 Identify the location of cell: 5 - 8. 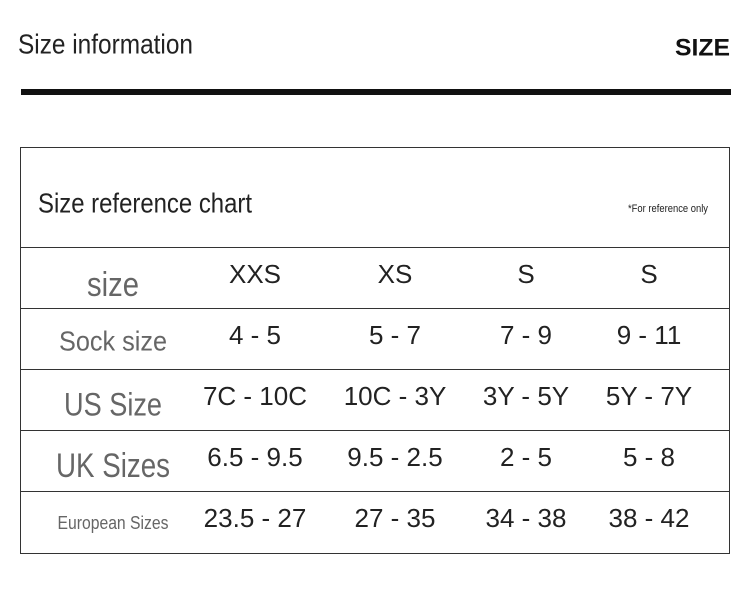
(649, 457).